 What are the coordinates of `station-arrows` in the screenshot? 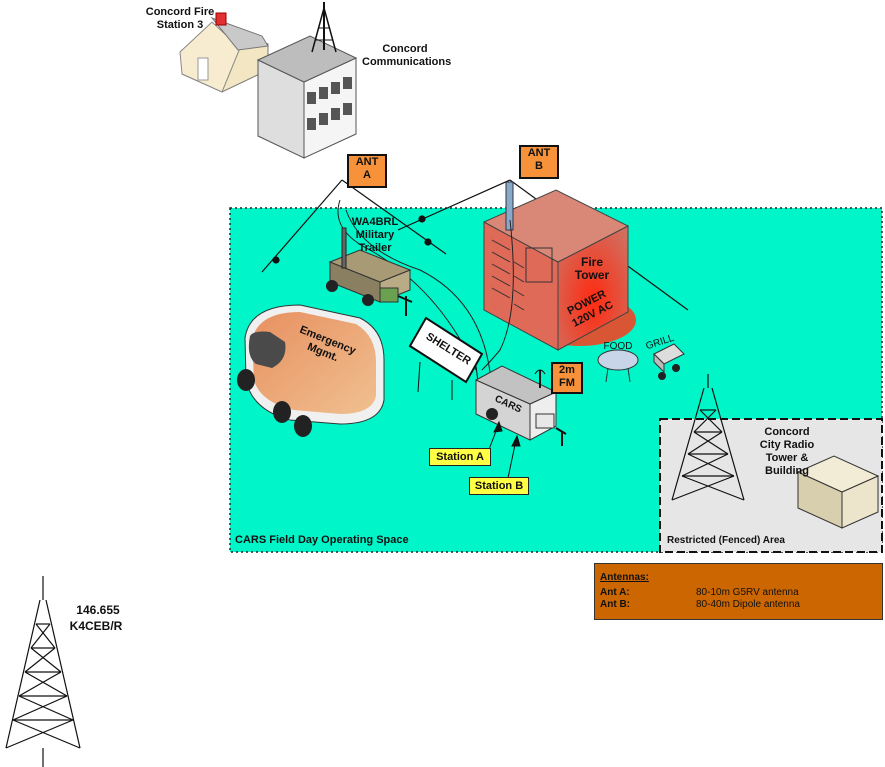 It's located at (504, 449).